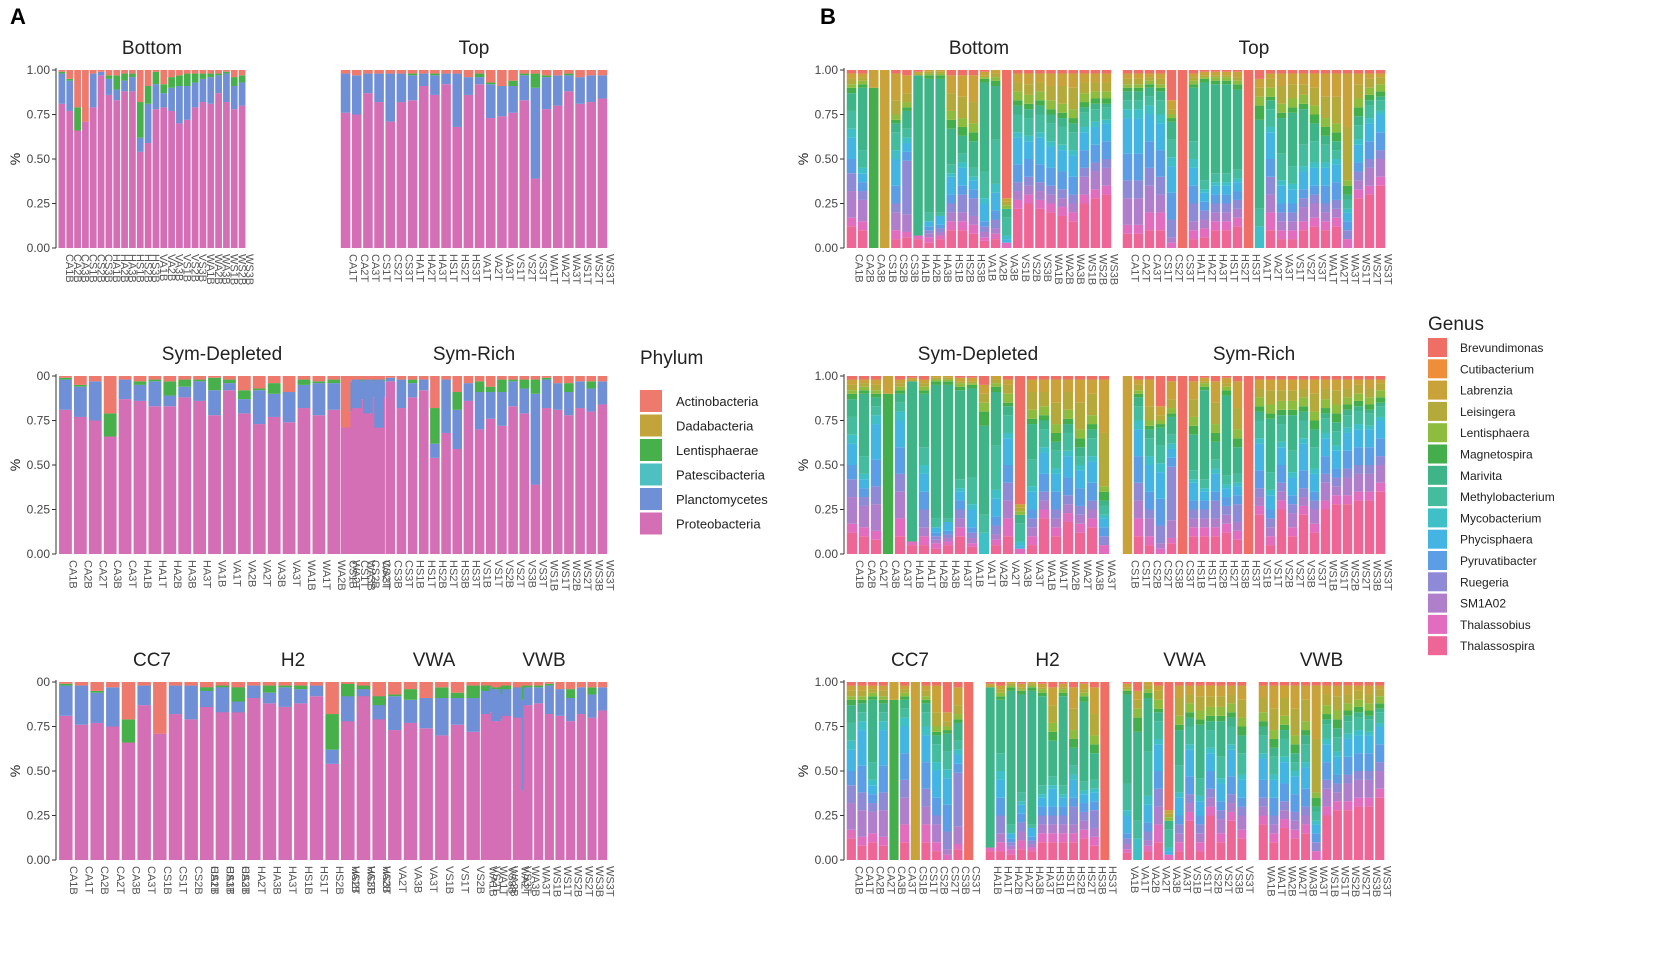 The width and height of the screenshot is (1654, 976). I want to click on x-tick-label: WS1T, so click(567, 881).